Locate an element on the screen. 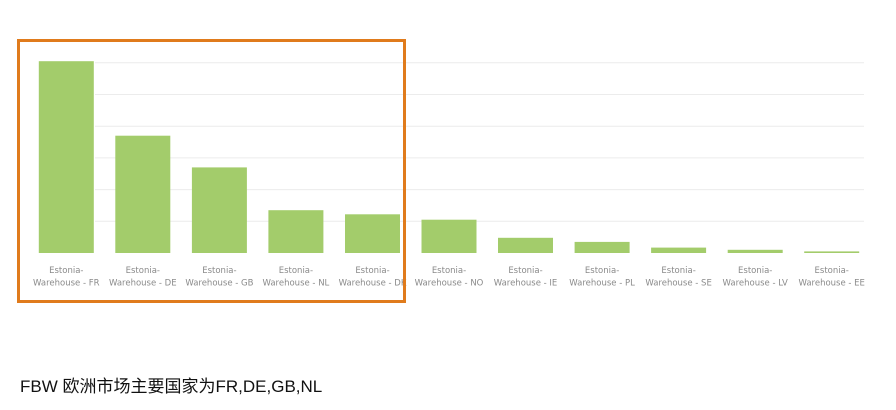 The height and width of the screenshot is (410, 896). x-tick-label: Warehouse - IE is located at coordinates (526, 284).